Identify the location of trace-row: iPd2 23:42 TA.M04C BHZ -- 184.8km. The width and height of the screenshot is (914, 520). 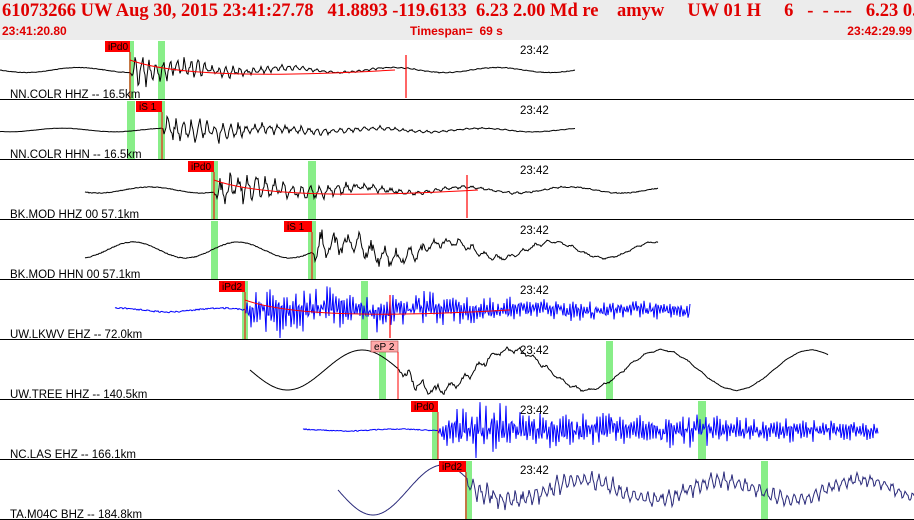
(457, 490).